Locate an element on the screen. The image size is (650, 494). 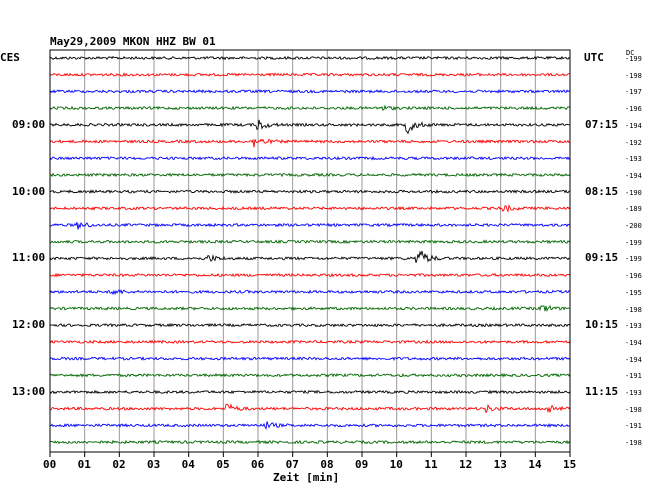
right-time-label: 11:15 is located at coordinates (602, 391).